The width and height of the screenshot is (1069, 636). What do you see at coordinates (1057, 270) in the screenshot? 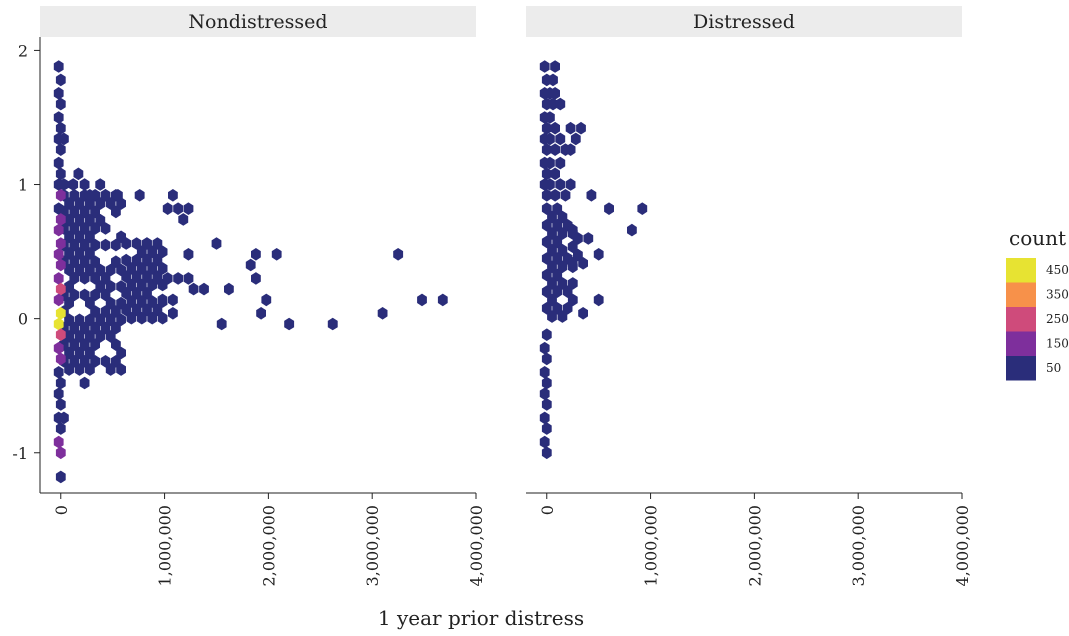
I see `legend-label: 450` at bounding box center [1057, 270].